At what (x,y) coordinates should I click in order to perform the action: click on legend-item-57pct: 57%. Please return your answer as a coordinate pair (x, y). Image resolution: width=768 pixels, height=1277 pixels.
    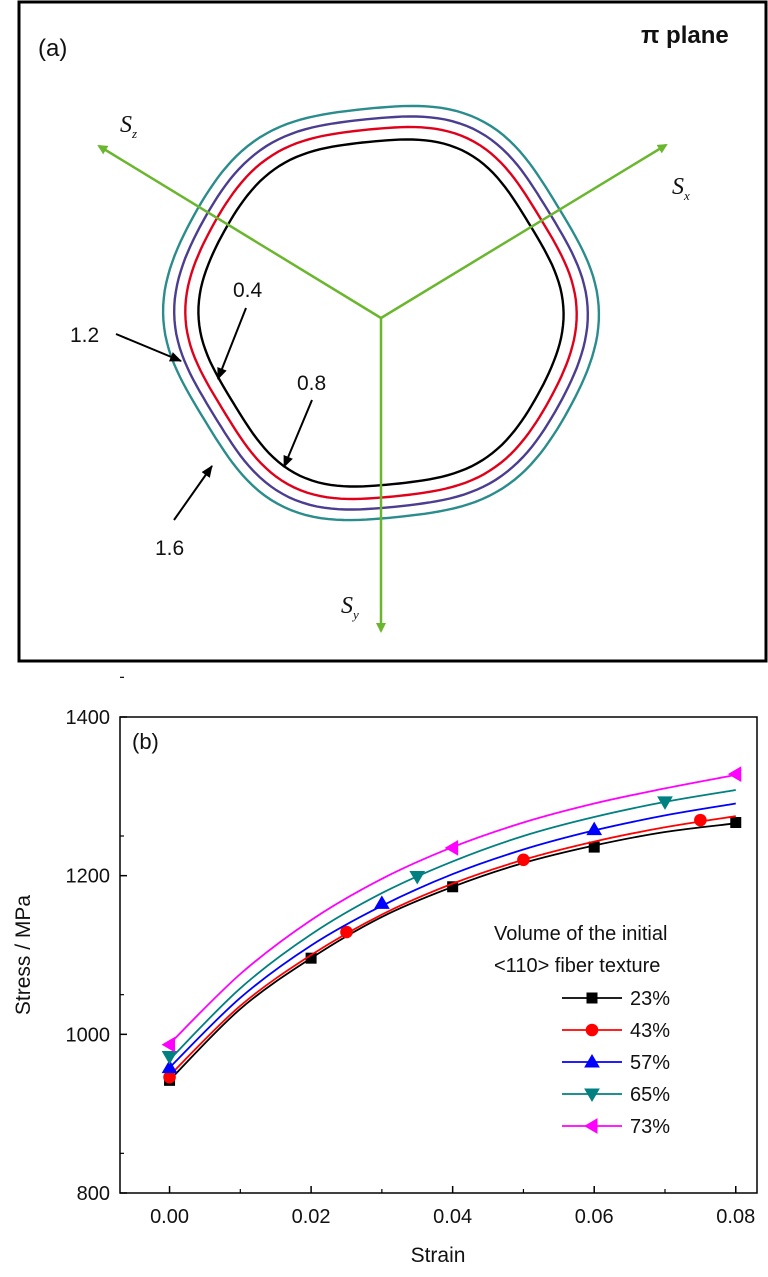
    Looking at the image, I should click on (616, 1063).